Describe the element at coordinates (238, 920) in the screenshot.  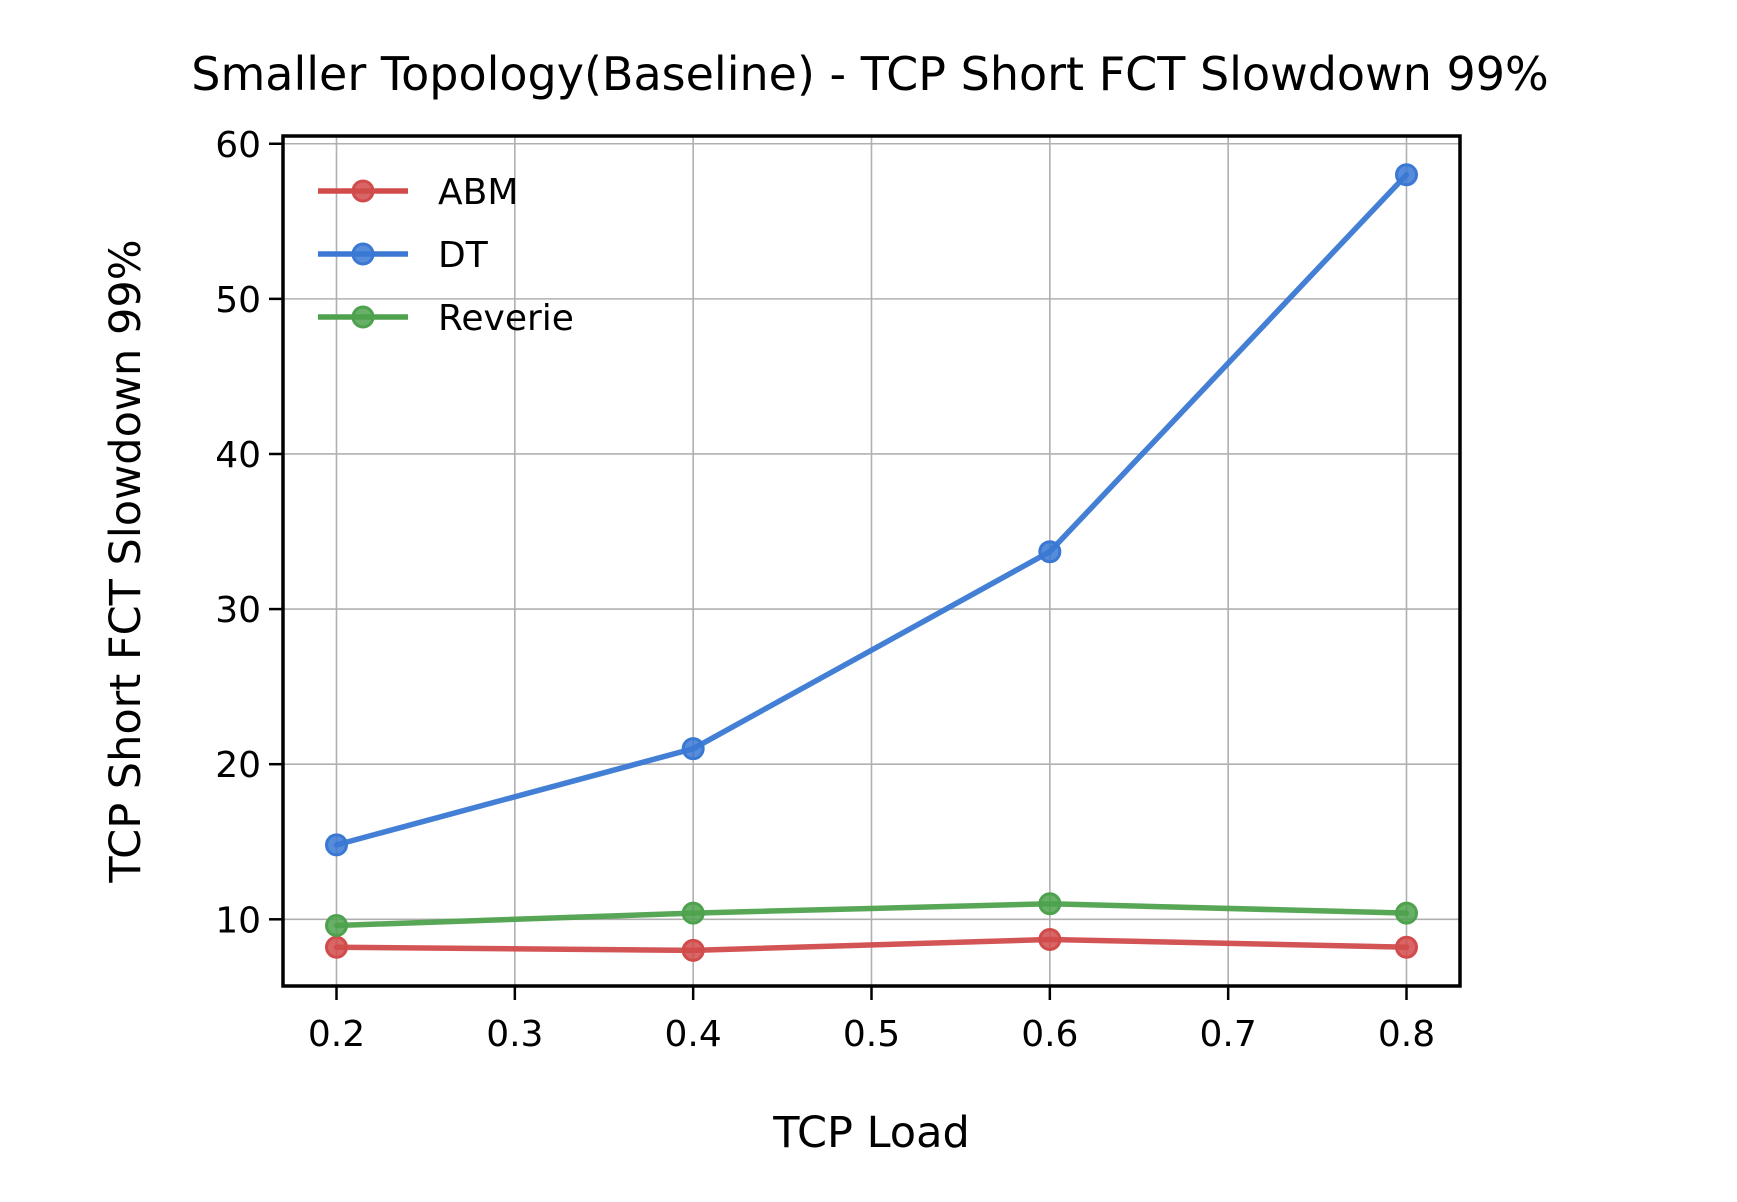
I see `y-tick-label: 10` at that location.